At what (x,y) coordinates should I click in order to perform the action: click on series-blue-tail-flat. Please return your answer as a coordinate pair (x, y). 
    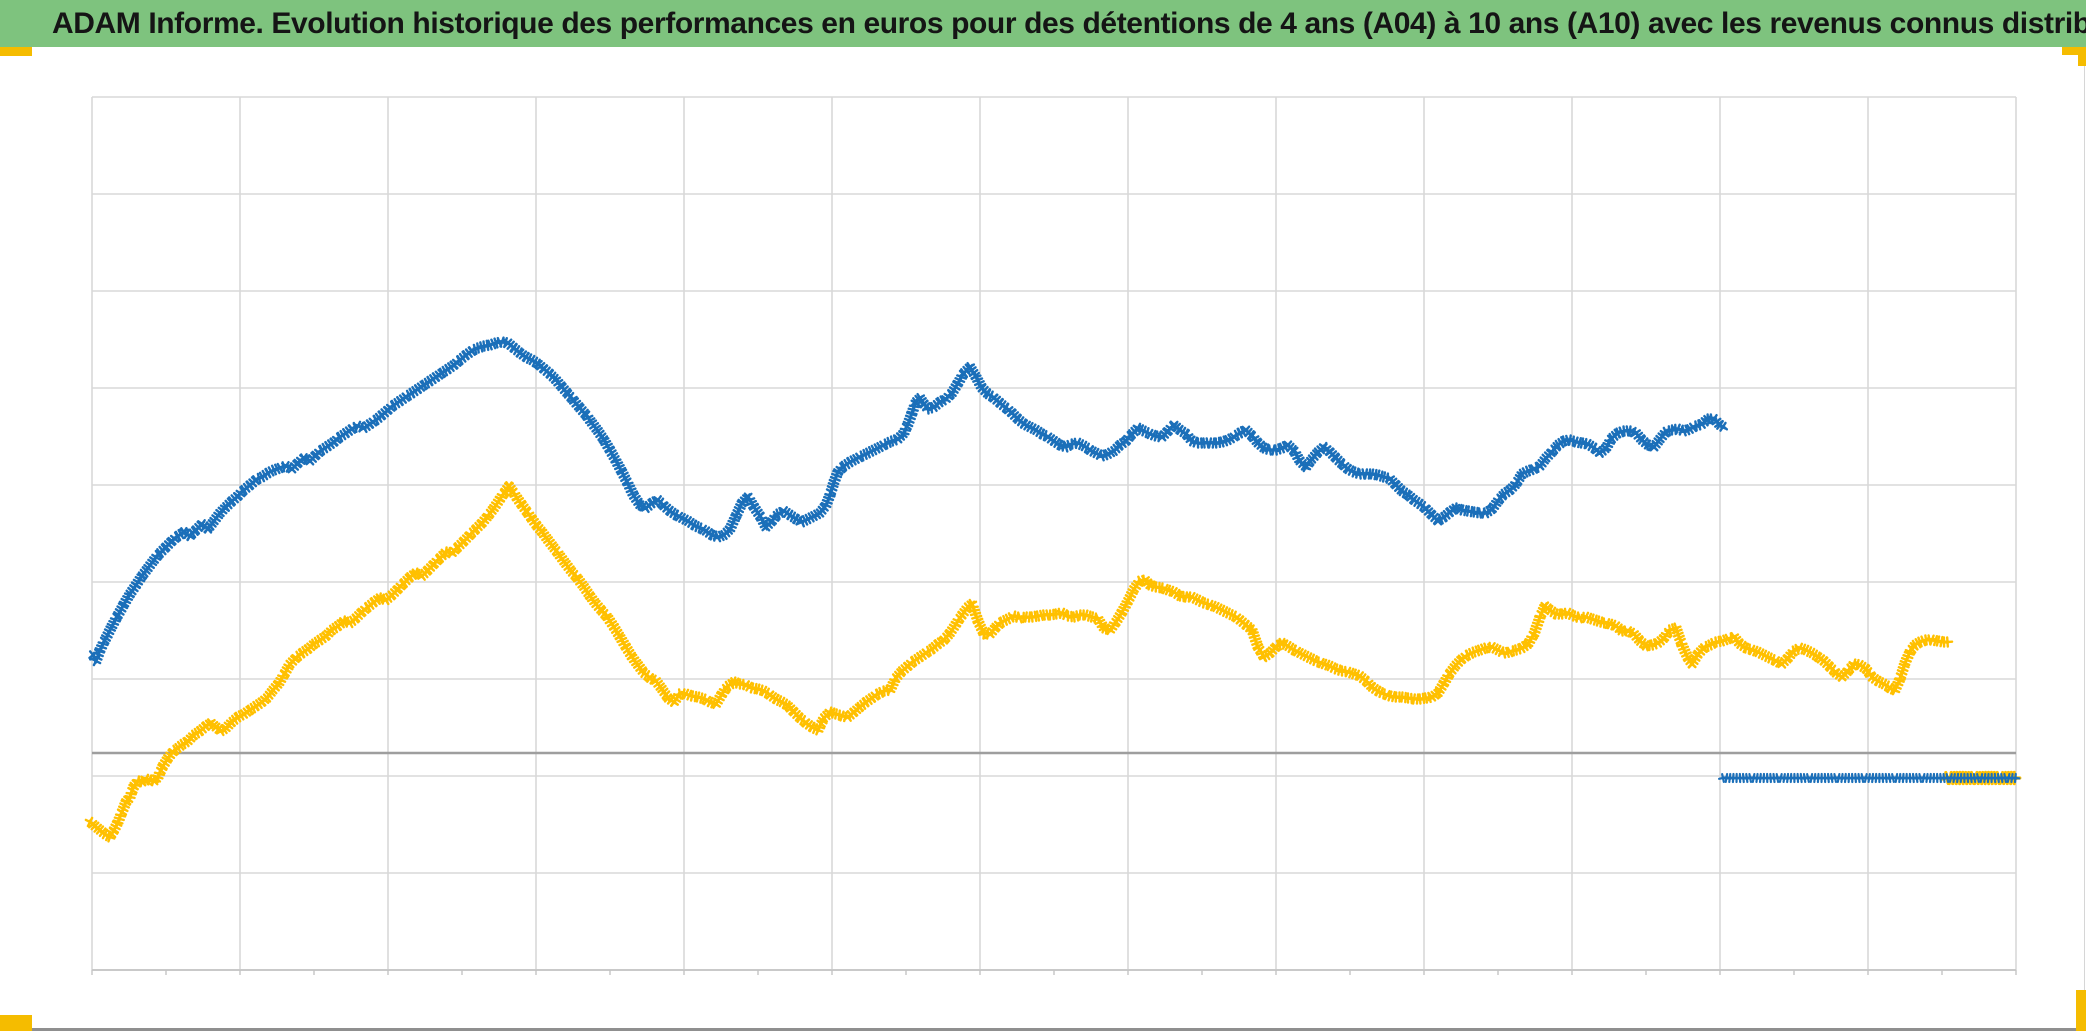
    Looking at the image, I should click on (1869, 778).